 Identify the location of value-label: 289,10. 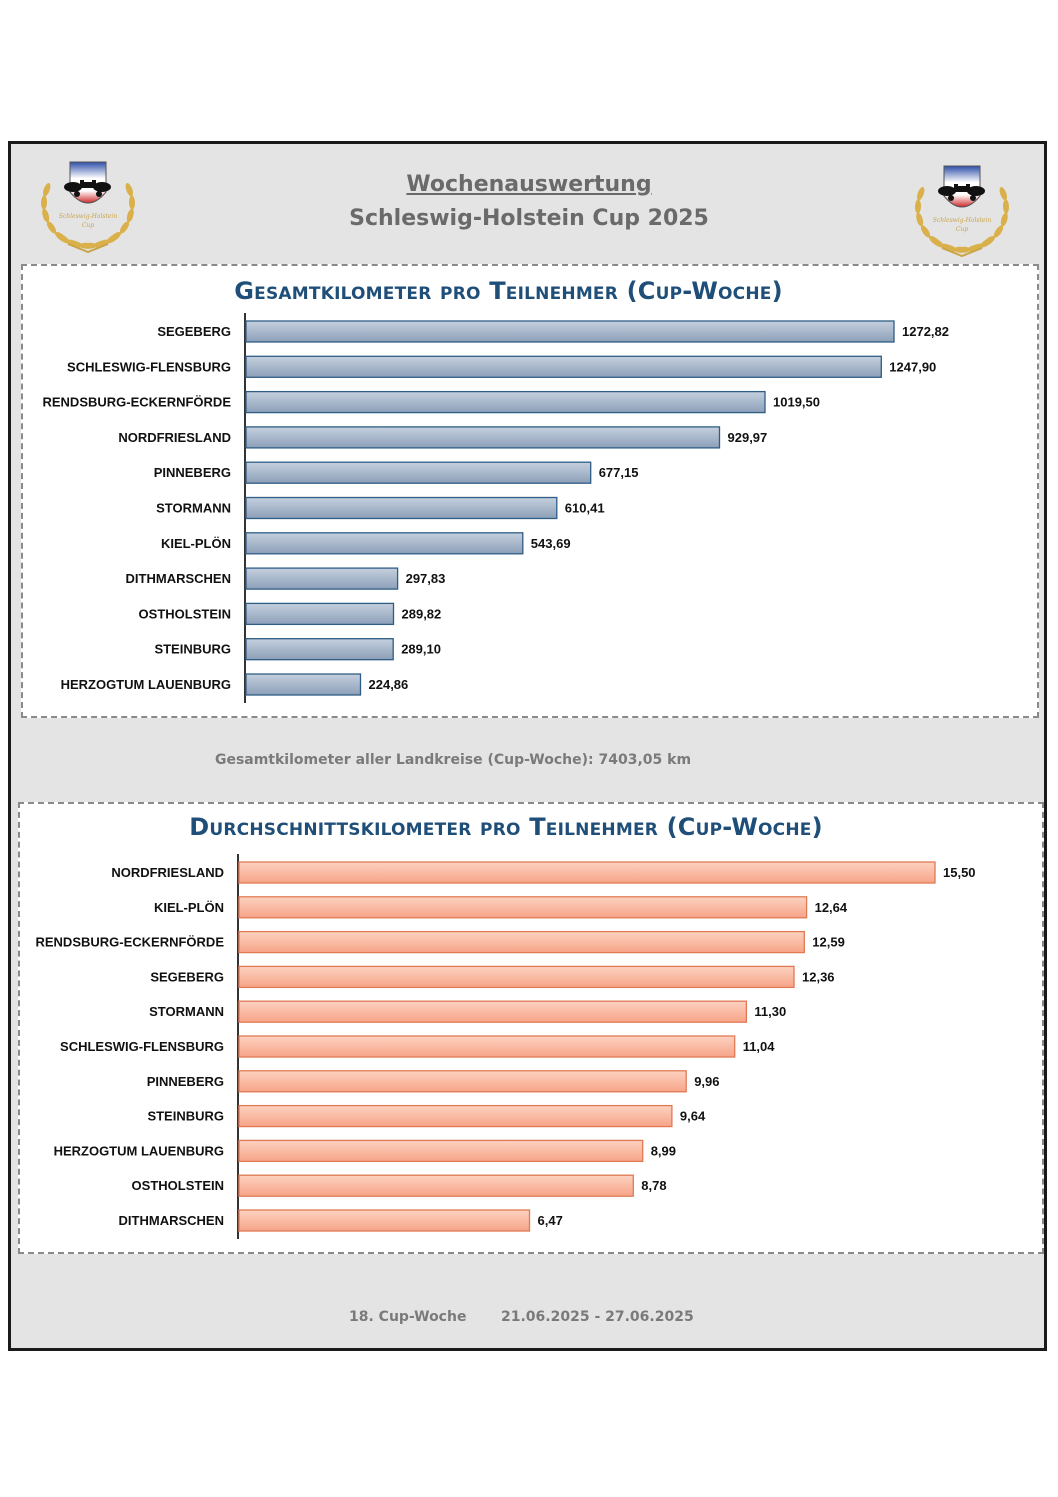
(421, 649).